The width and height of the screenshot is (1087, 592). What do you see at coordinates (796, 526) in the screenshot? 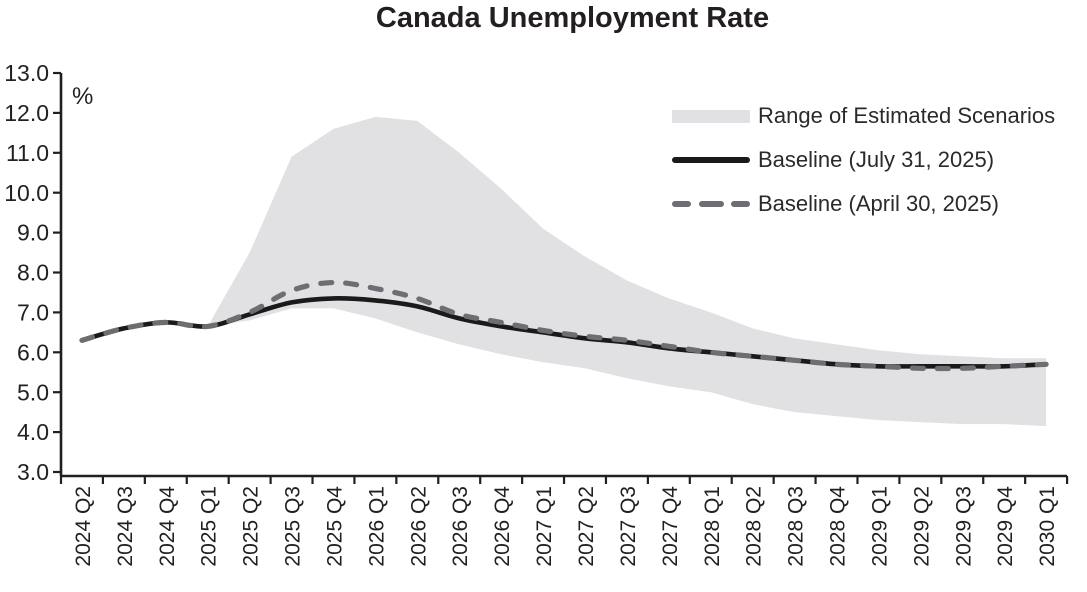
I see `x-tick-label: 2028 Q3` at bounding box center [796, 526].